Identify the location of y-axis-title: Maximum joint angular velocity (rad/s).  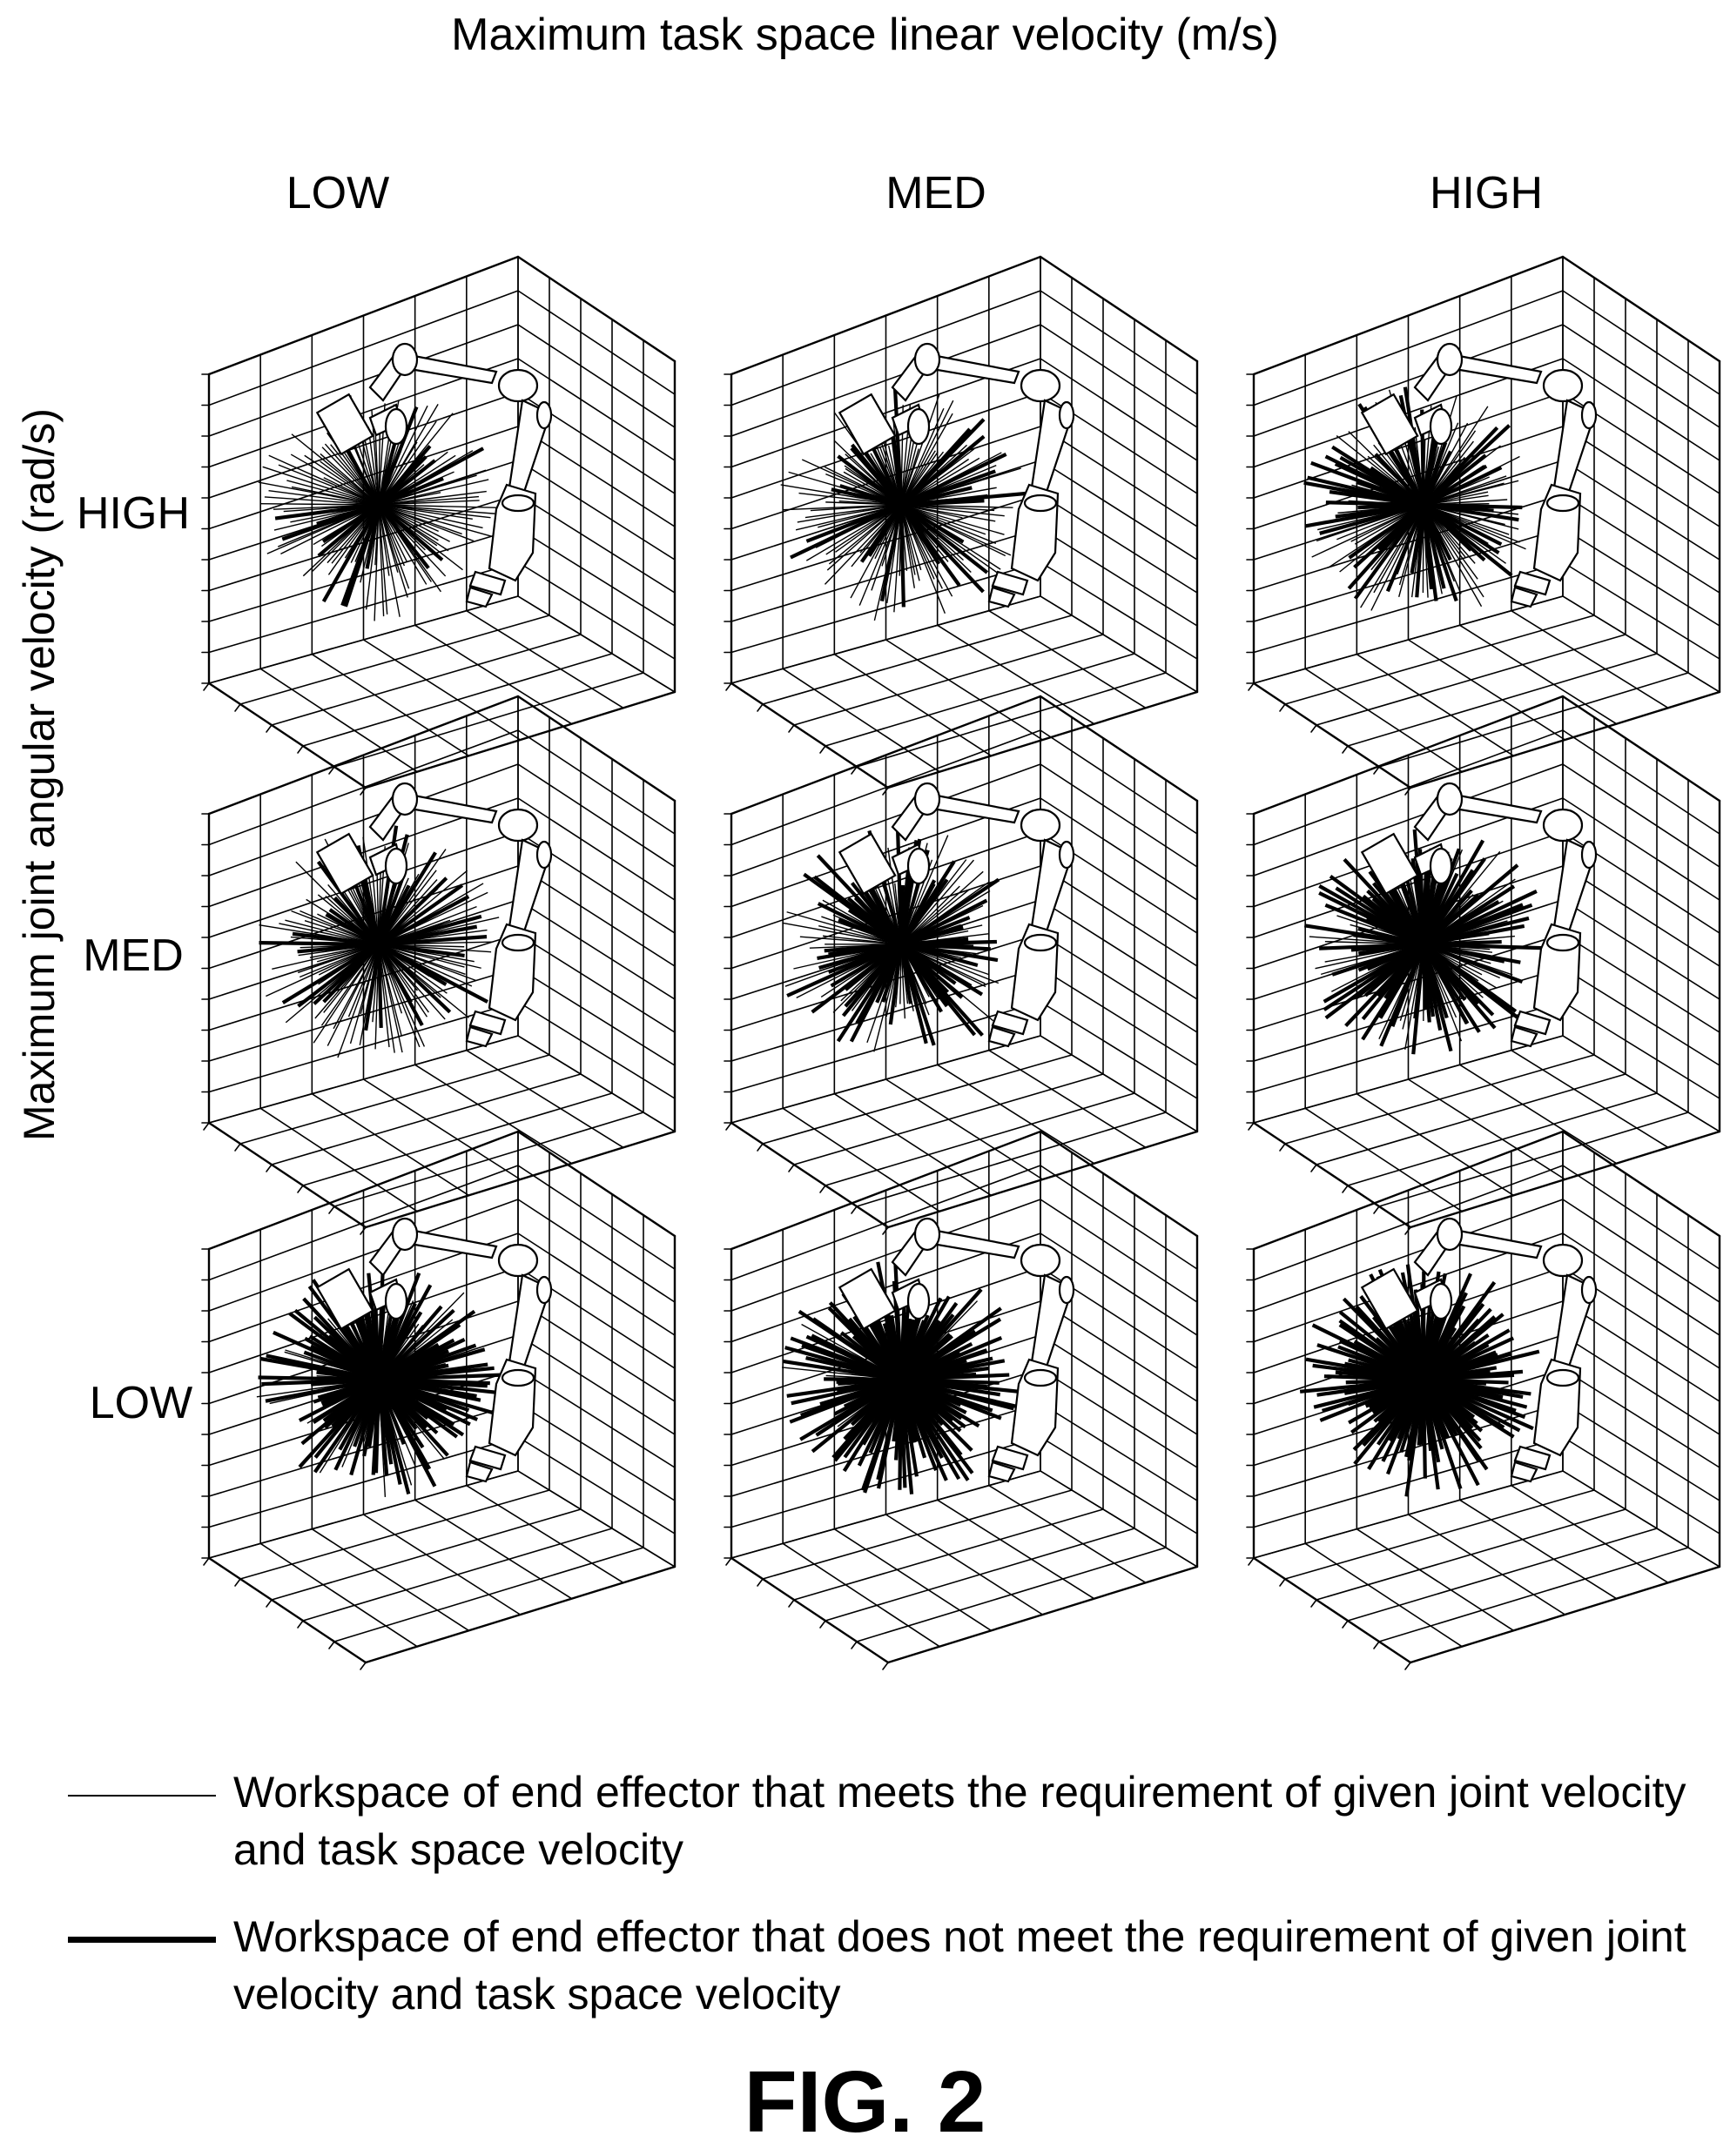
(39, 774).